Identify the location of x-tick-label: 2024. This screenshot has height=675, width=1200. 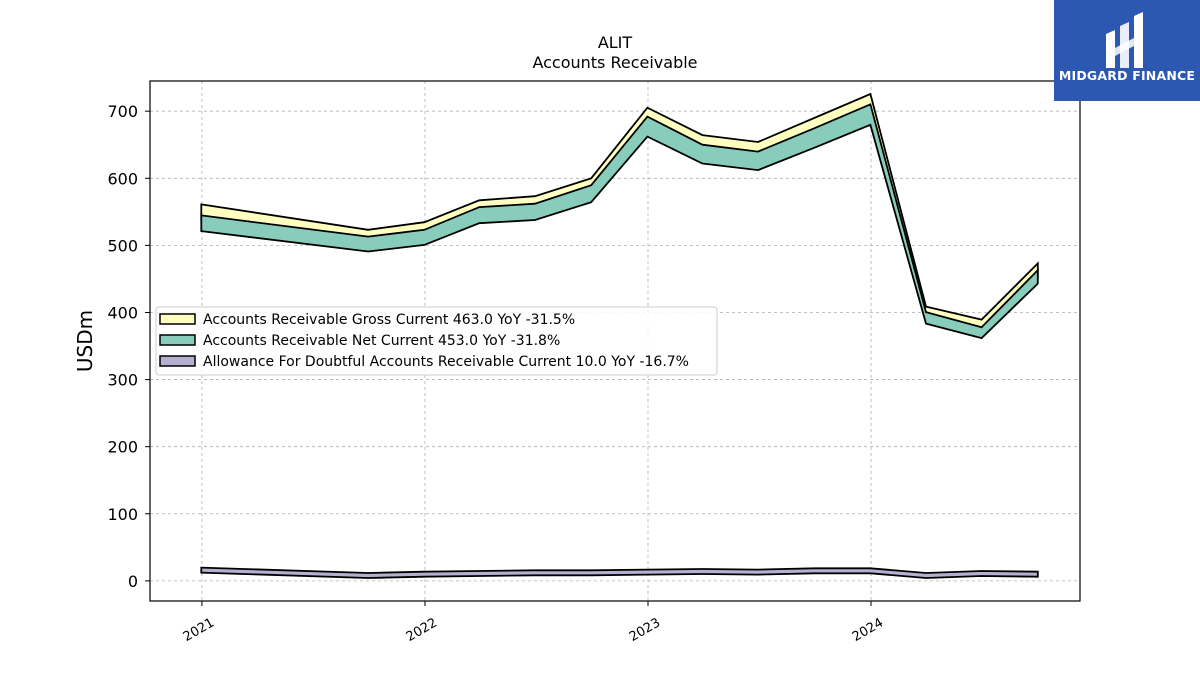
(868, 630).